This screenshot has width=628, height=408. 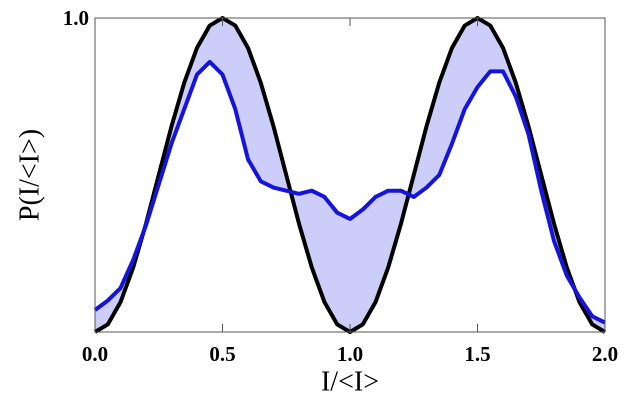 I want to click on x-tick-label: 2.0, so click(x=605, y=354).